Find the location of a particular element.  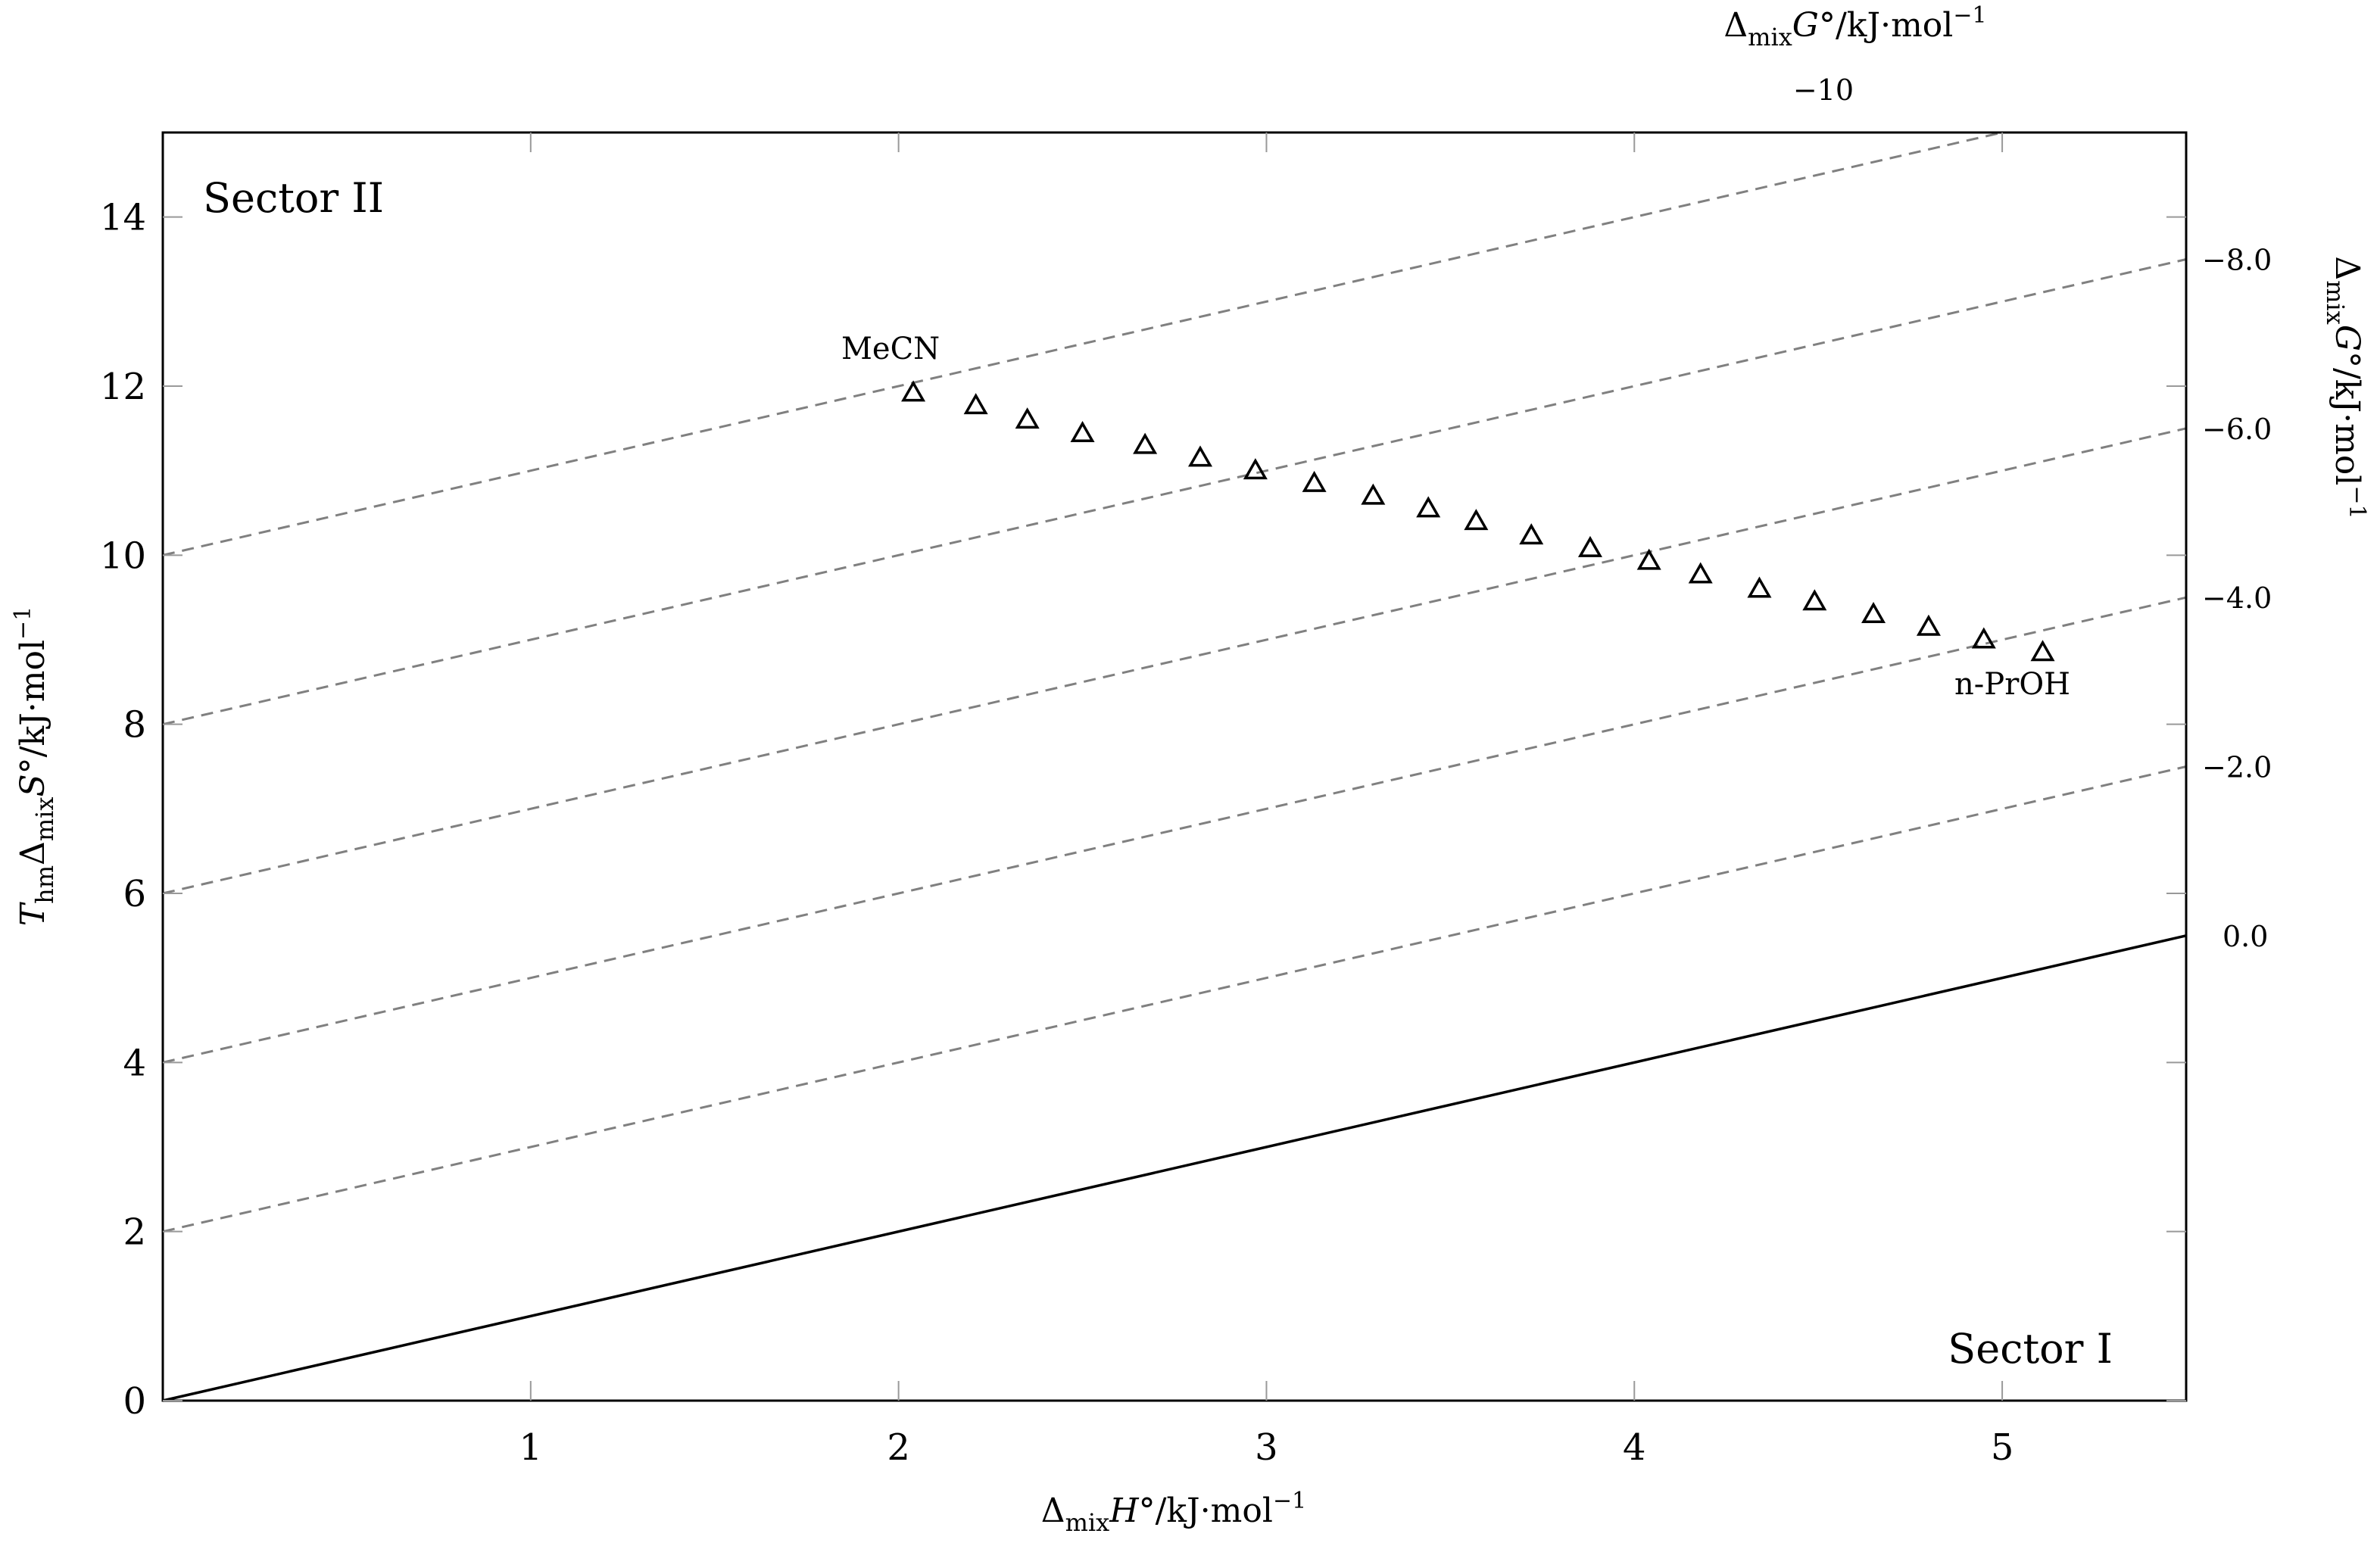

y-tick-label: 6 is located at coordinates (134, 894).